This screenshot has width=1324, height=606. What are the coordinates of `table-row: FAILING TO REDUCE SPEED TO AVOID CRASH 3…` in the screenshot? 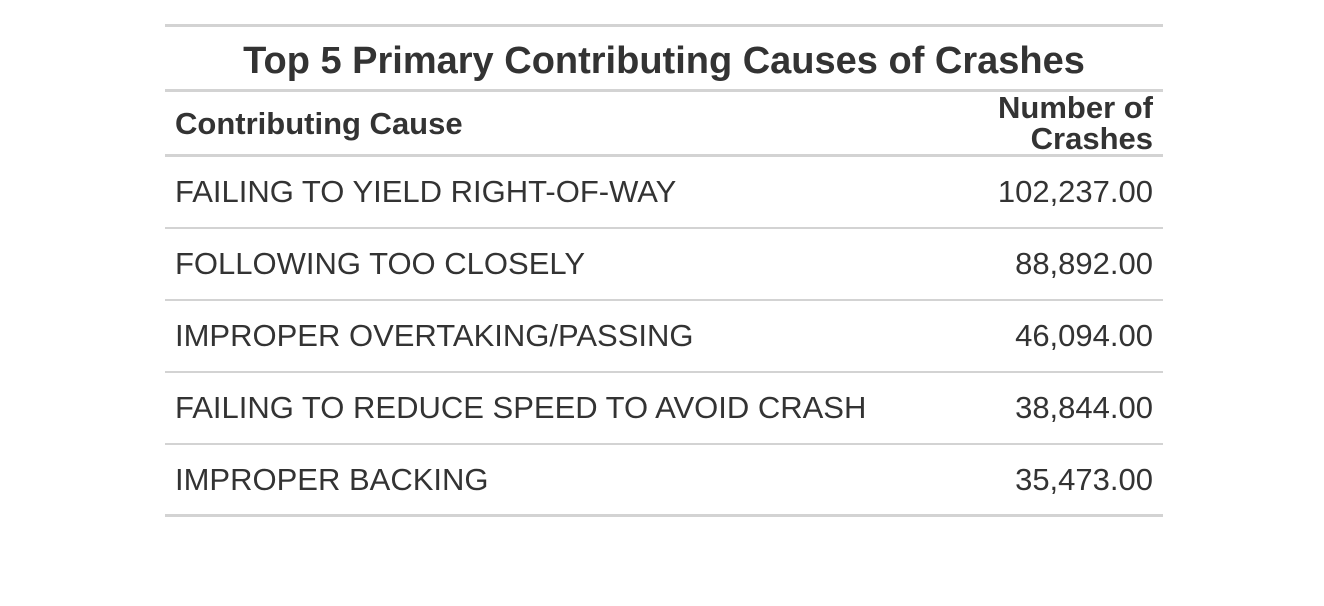 It's located at (664, 407).